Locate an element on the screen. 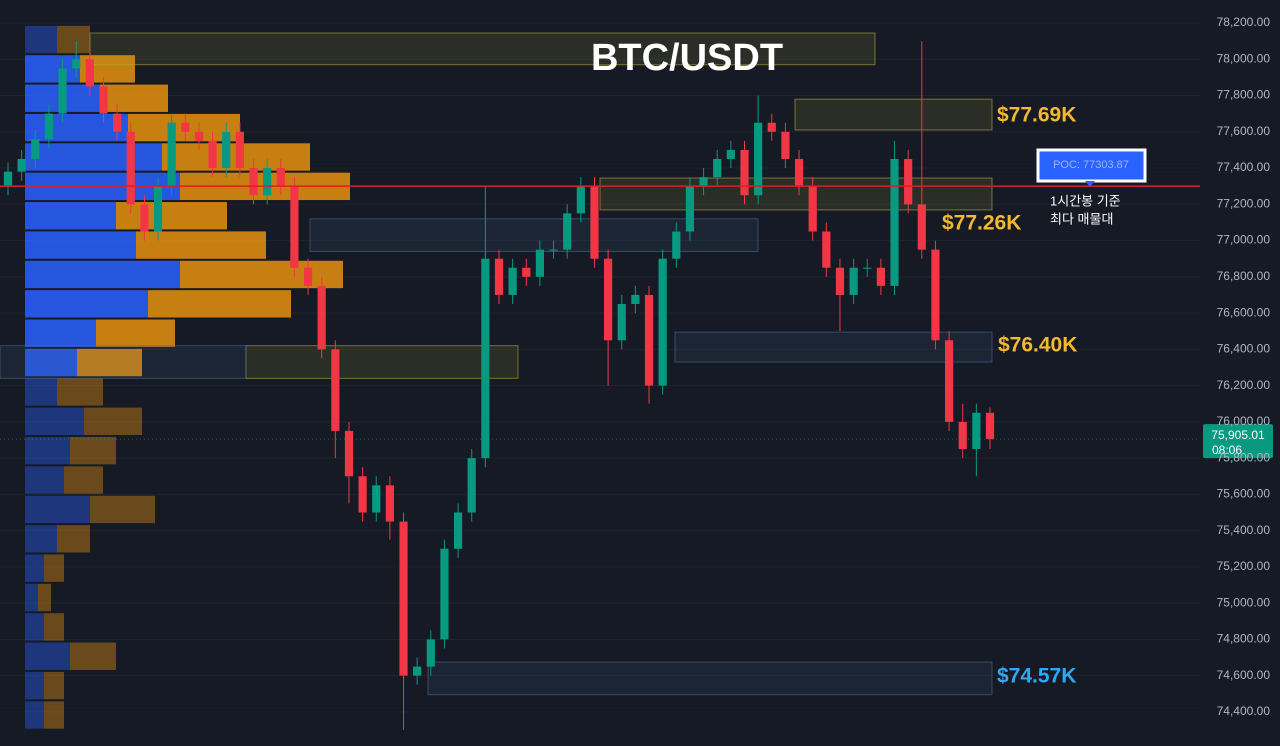 The width and height of the screenshot is (1280, 746). y-tick-label: 77,000.00 is located at coordinates (1244, 240).